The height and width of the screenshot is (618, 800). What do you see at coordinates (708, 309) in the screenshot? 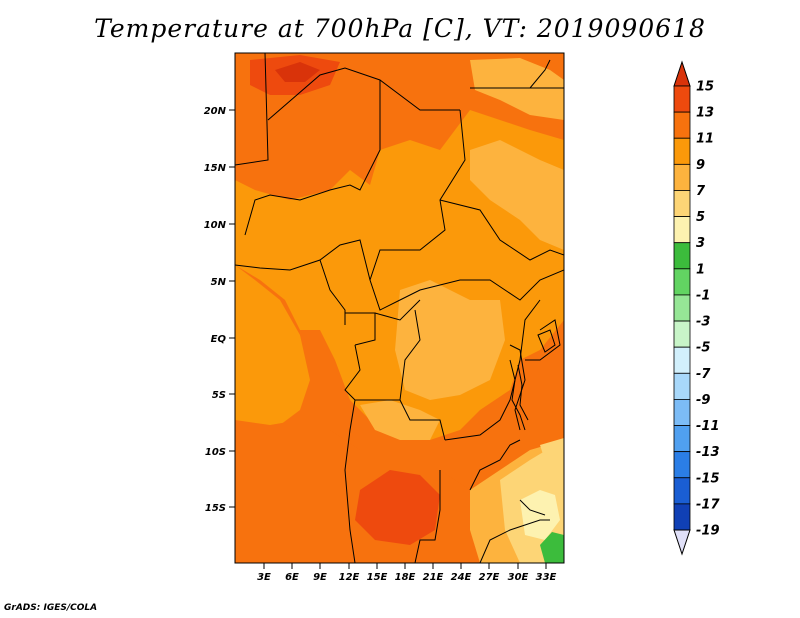
I see `colorbar-labels: 15 13 11 9 7 5 3 1 -1 -3 -5 -7 -9 -11 -13 -15 -17 -19` at bounding box center [708, 309].